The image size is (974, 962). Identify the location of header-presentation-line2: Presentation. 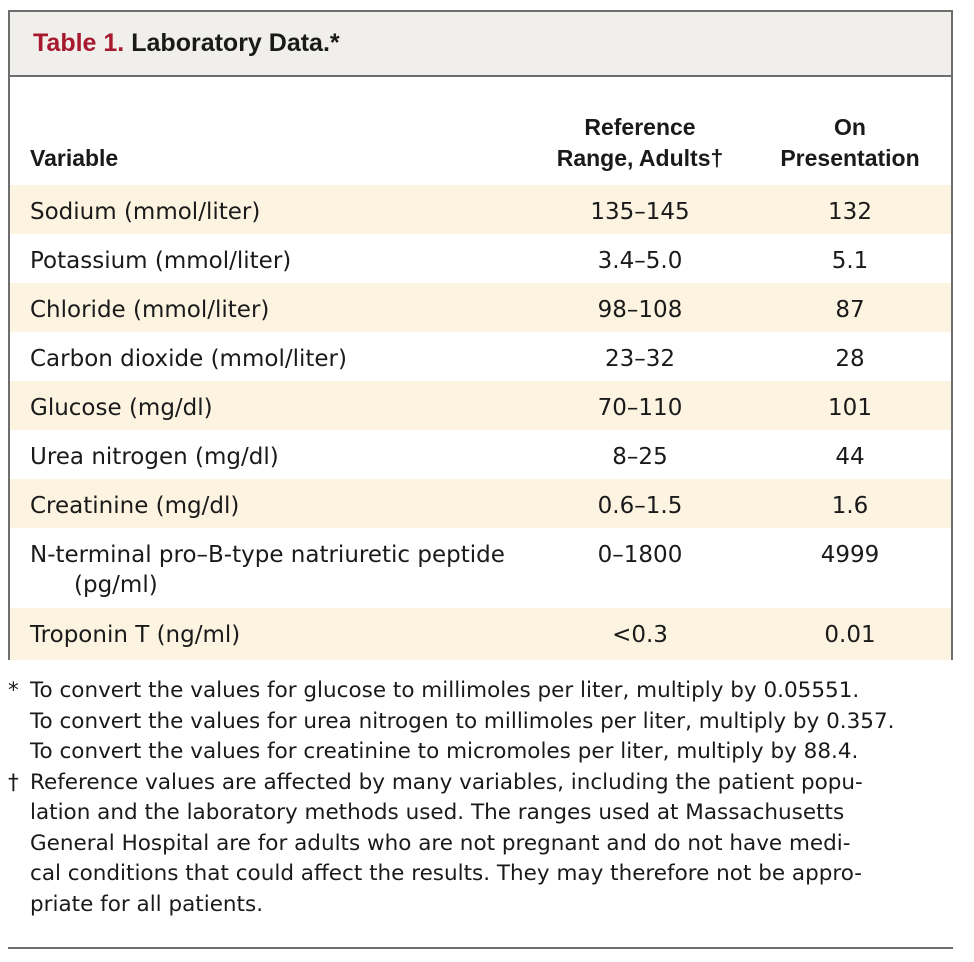
(850, 158).